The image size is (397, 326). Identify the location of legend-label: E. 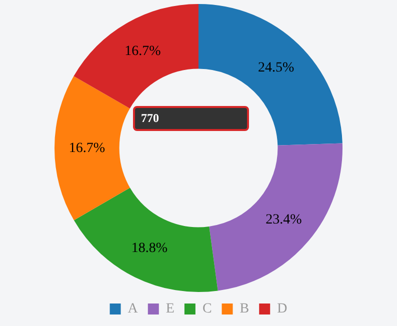
(170, 309).